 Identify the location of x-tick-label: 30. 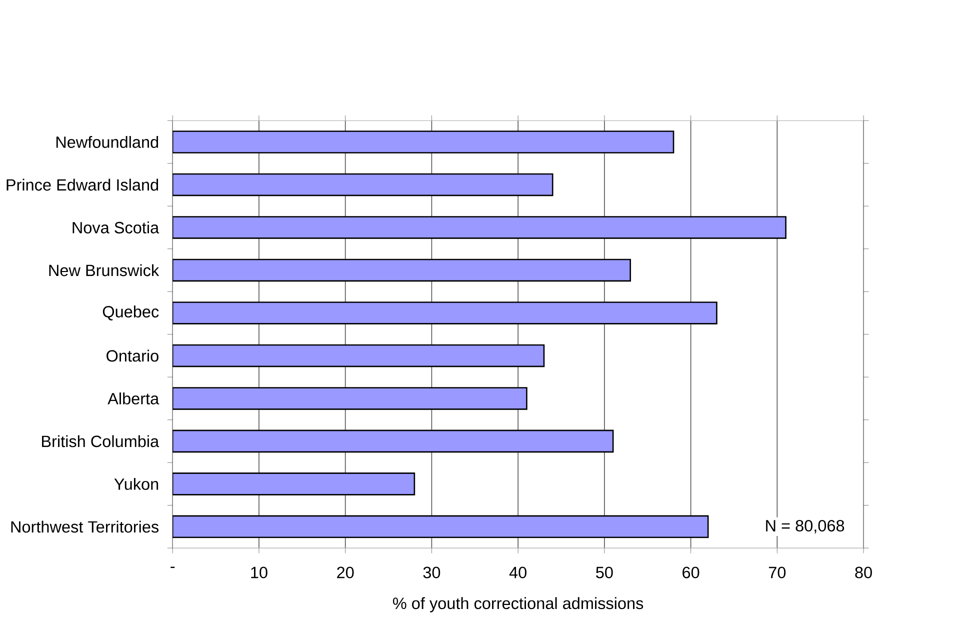
(431, 572).